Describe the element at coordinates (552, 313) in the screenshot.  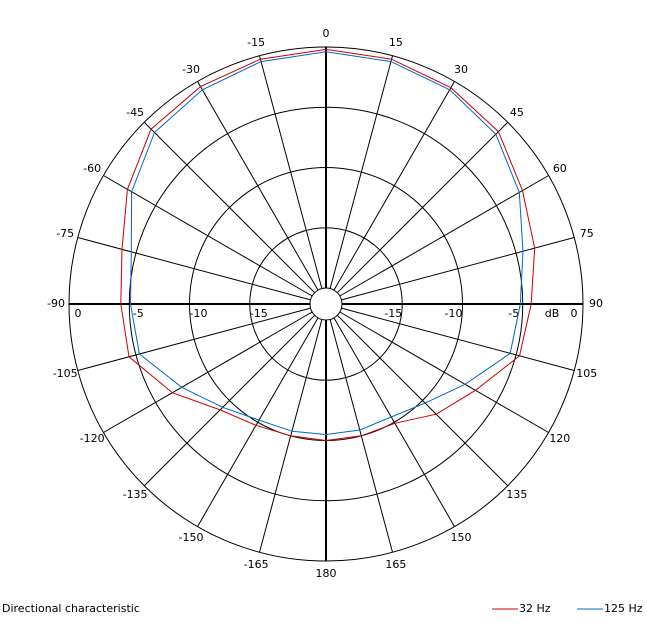
I see `r-axis-label: dB` at that location.